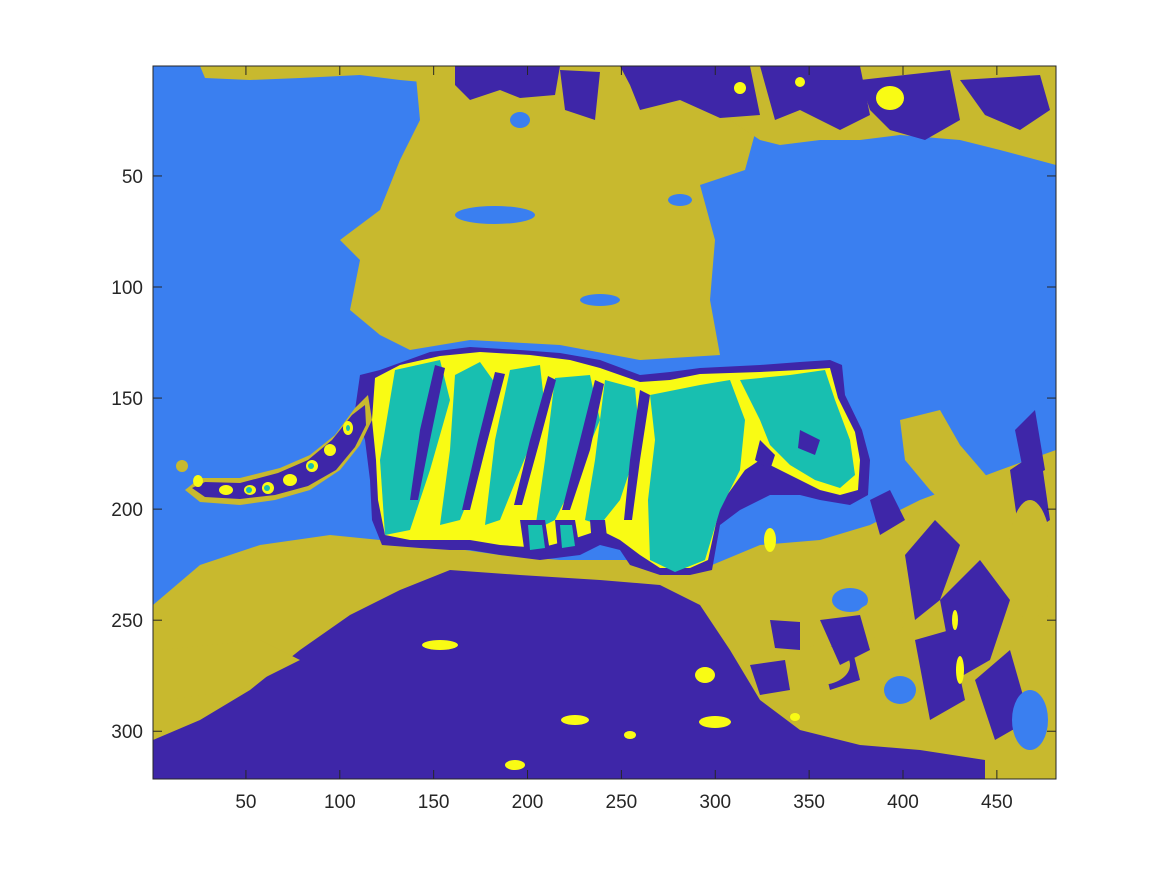  I want to click on y-tick-label: 150, so click(127, 399).